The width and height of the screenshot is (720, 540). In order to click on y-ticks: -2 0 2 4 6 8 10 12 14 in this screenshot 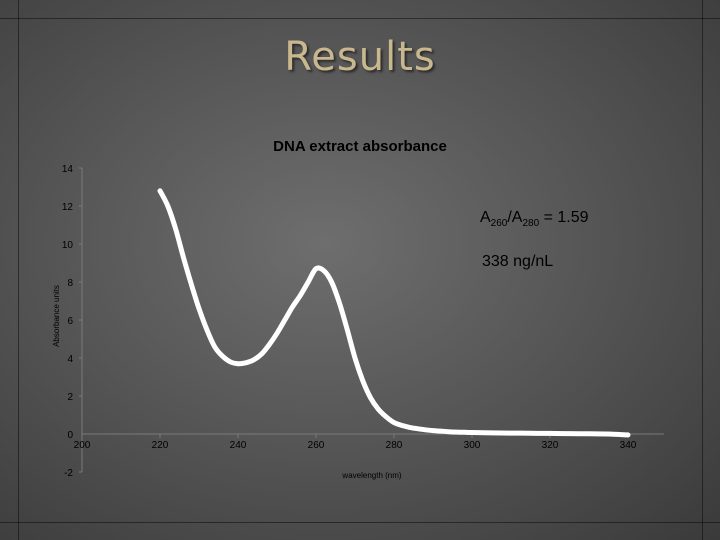, I will do `click(72, 321)`.